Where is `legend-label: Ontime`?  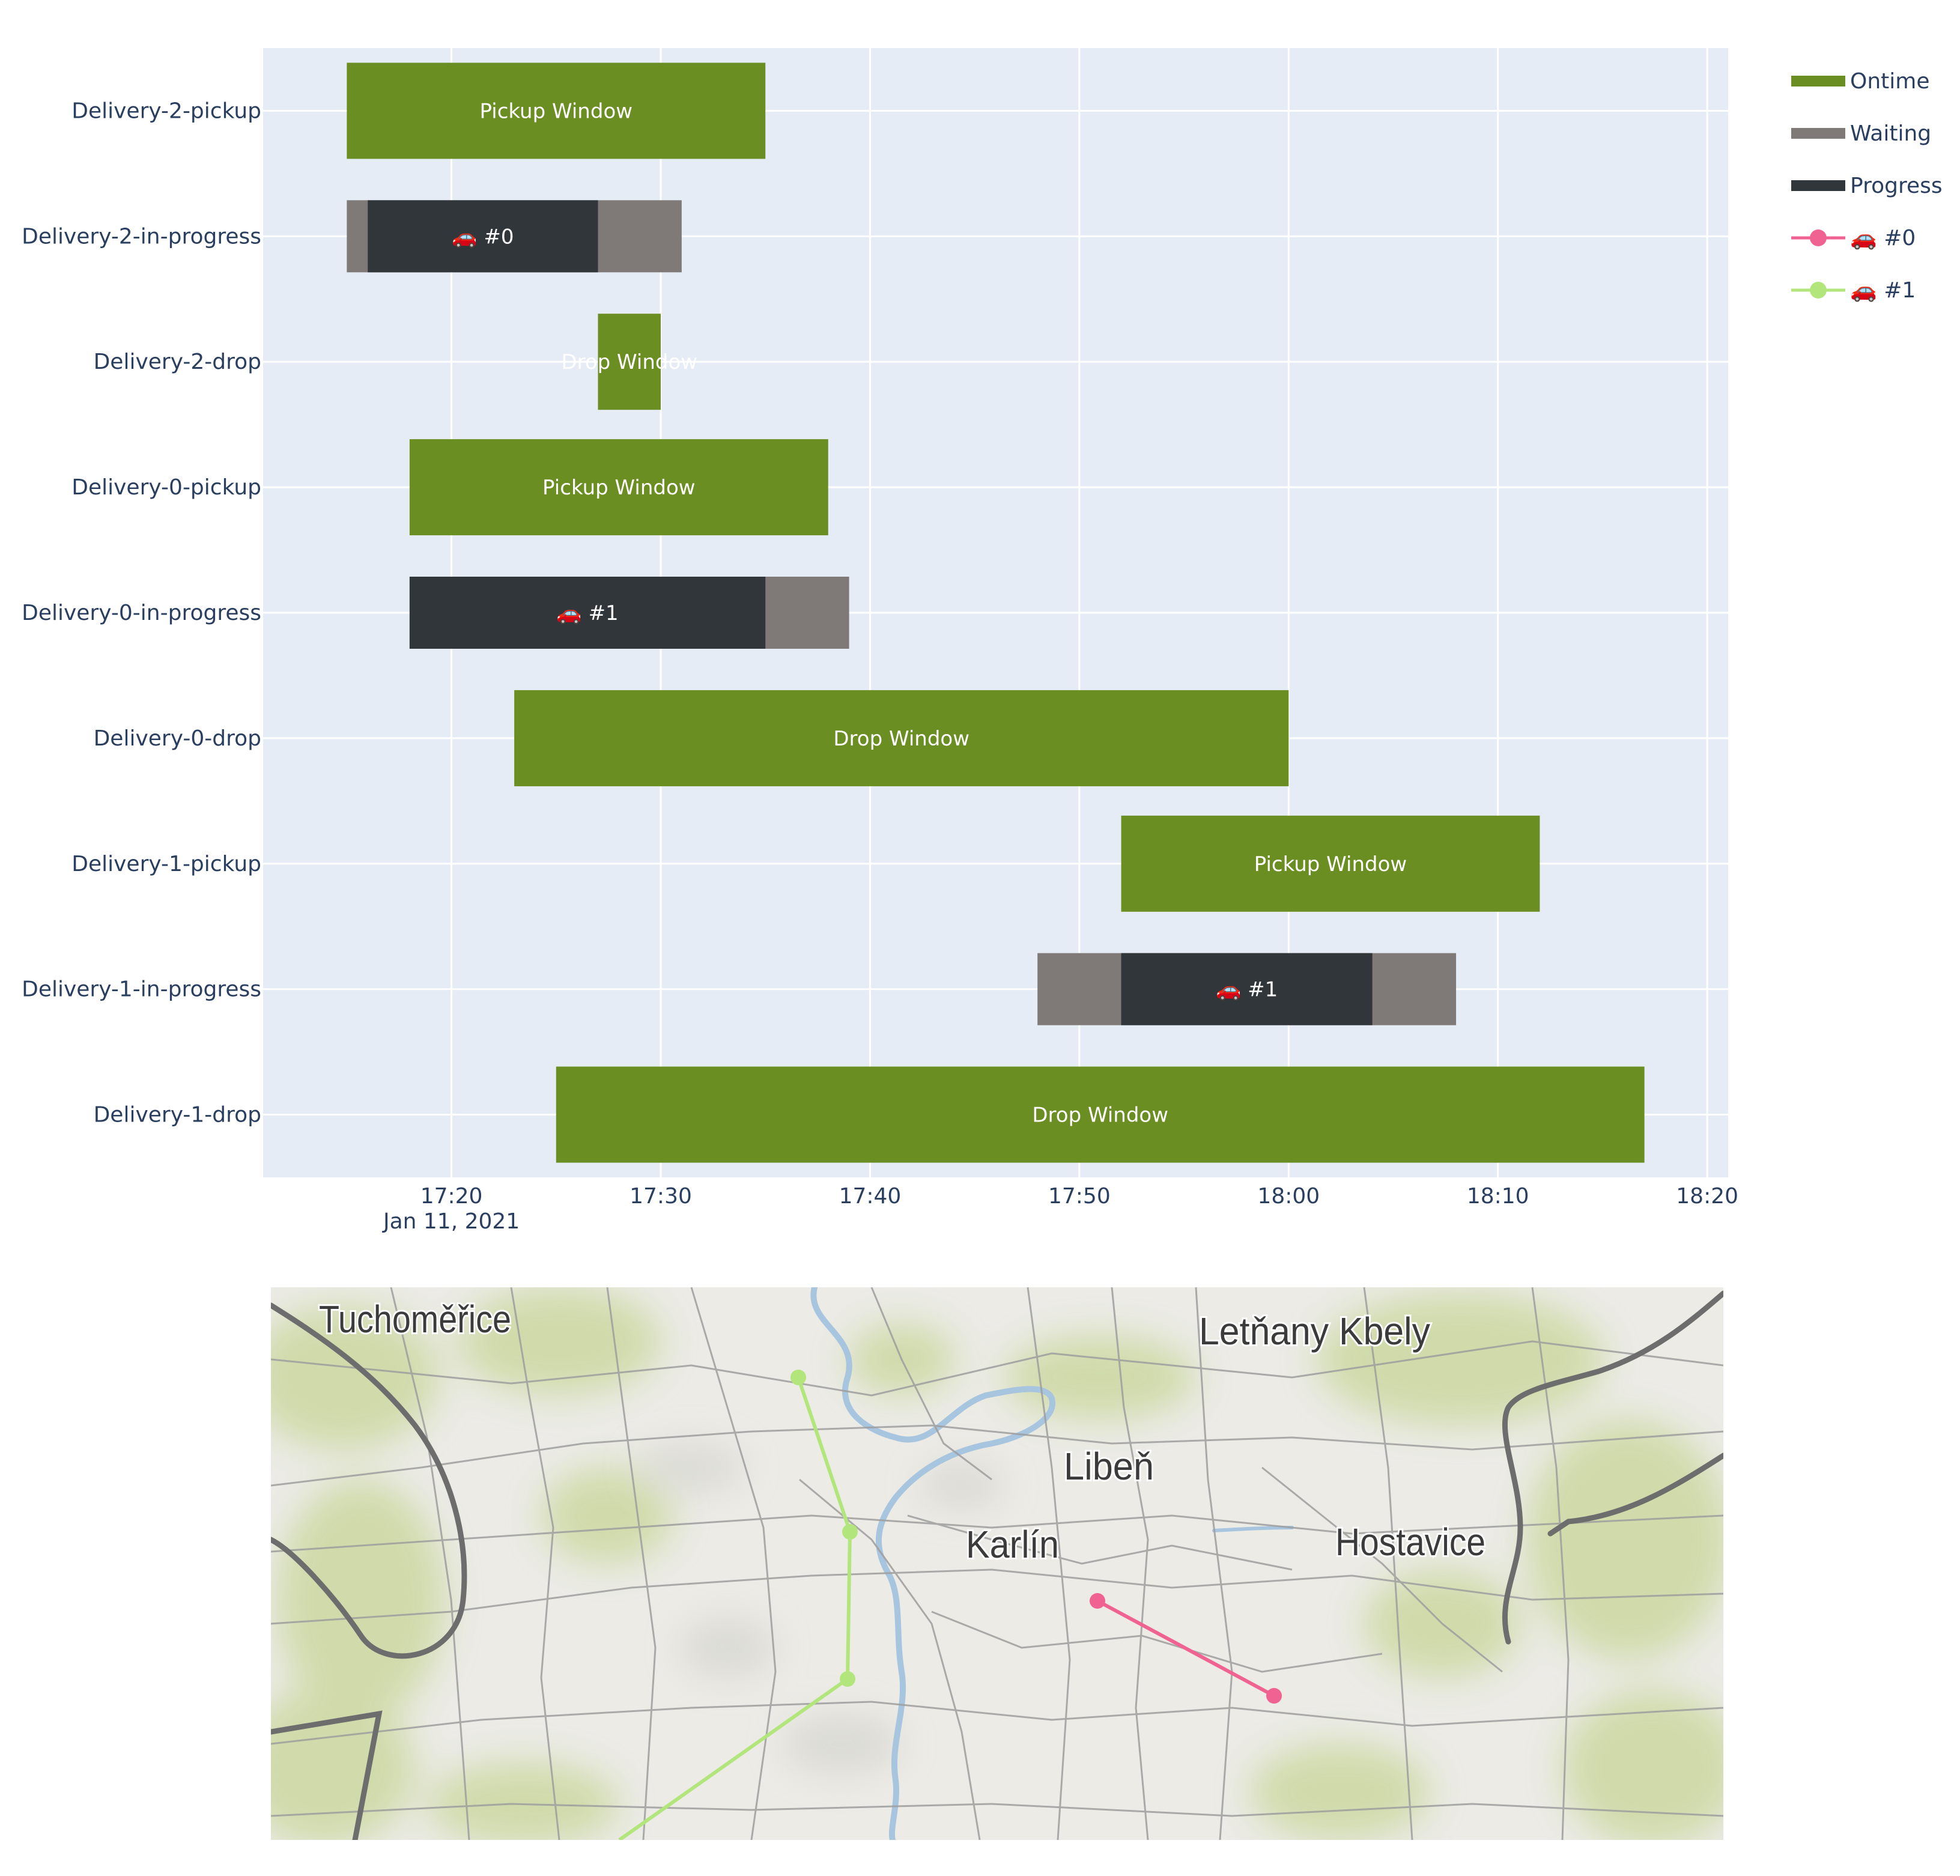 legend-label: Ontime is located at coordinates (1890, 81).